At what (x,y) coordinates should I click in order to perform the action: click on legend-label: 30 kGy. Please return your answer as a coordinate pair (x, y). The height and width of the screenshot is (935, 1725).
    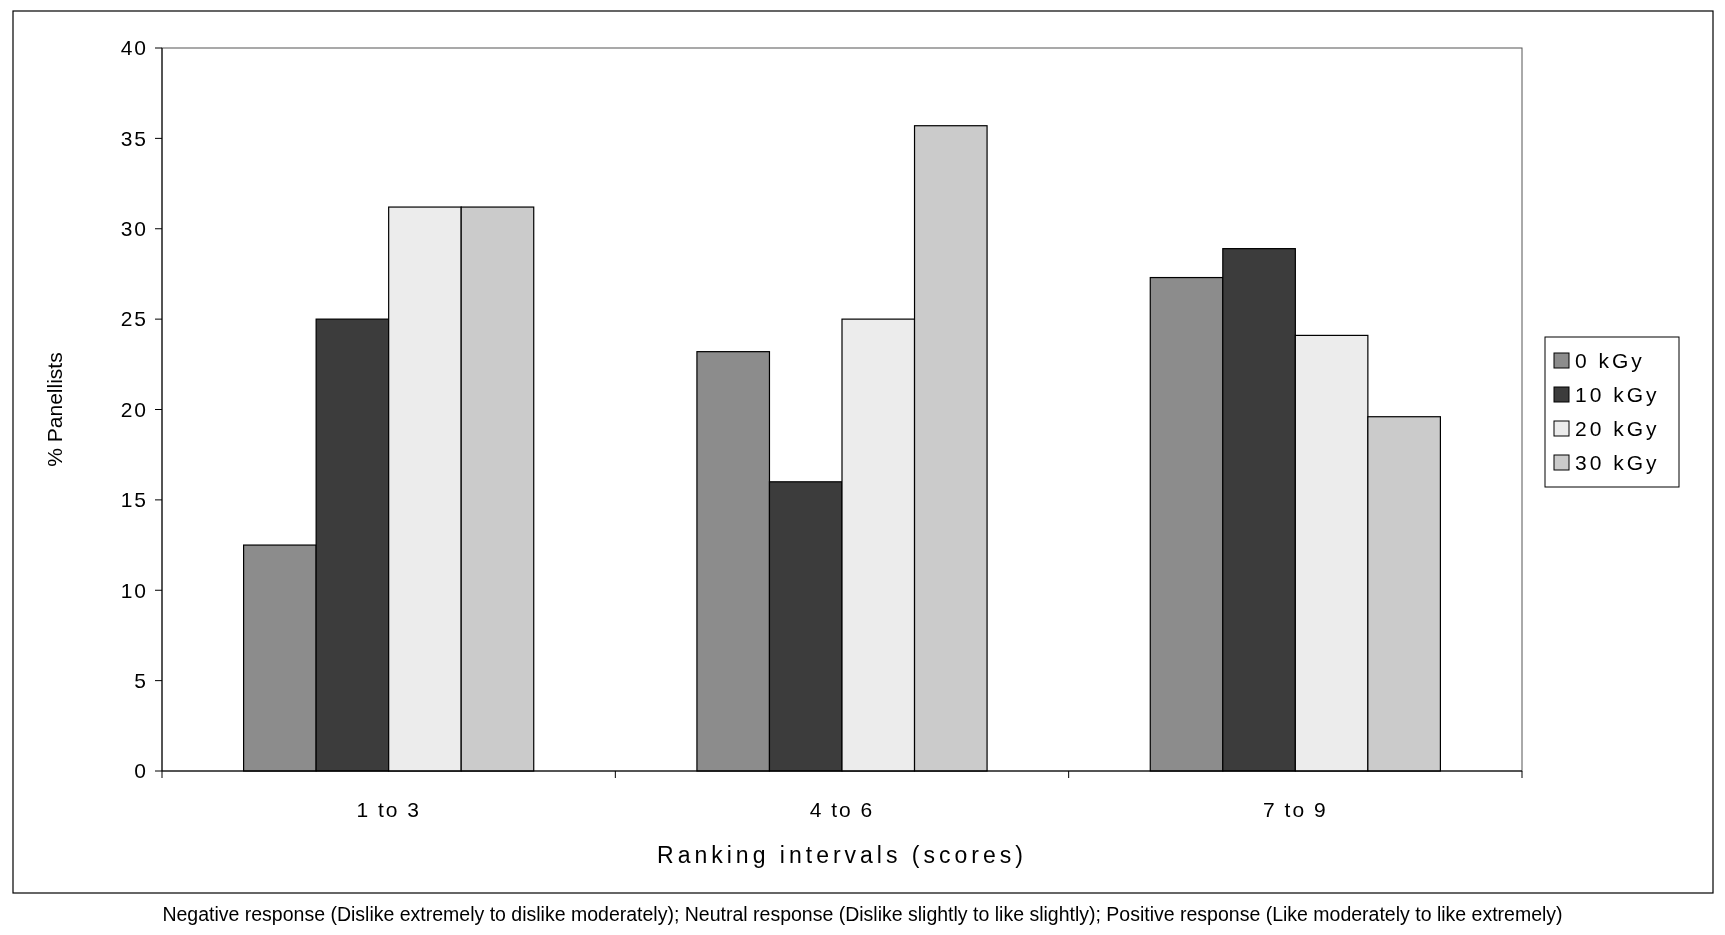
    Looking at the image, I should click on (1617, 463).